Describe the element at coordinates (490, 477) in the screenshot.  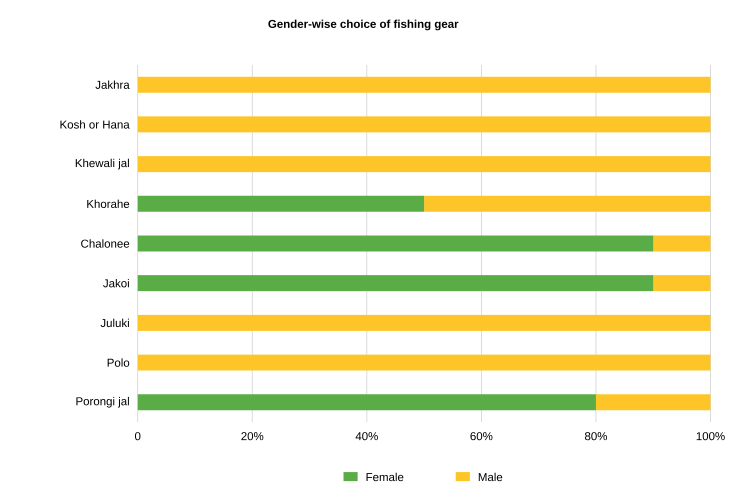
I see `legend-label: Male` at that location.